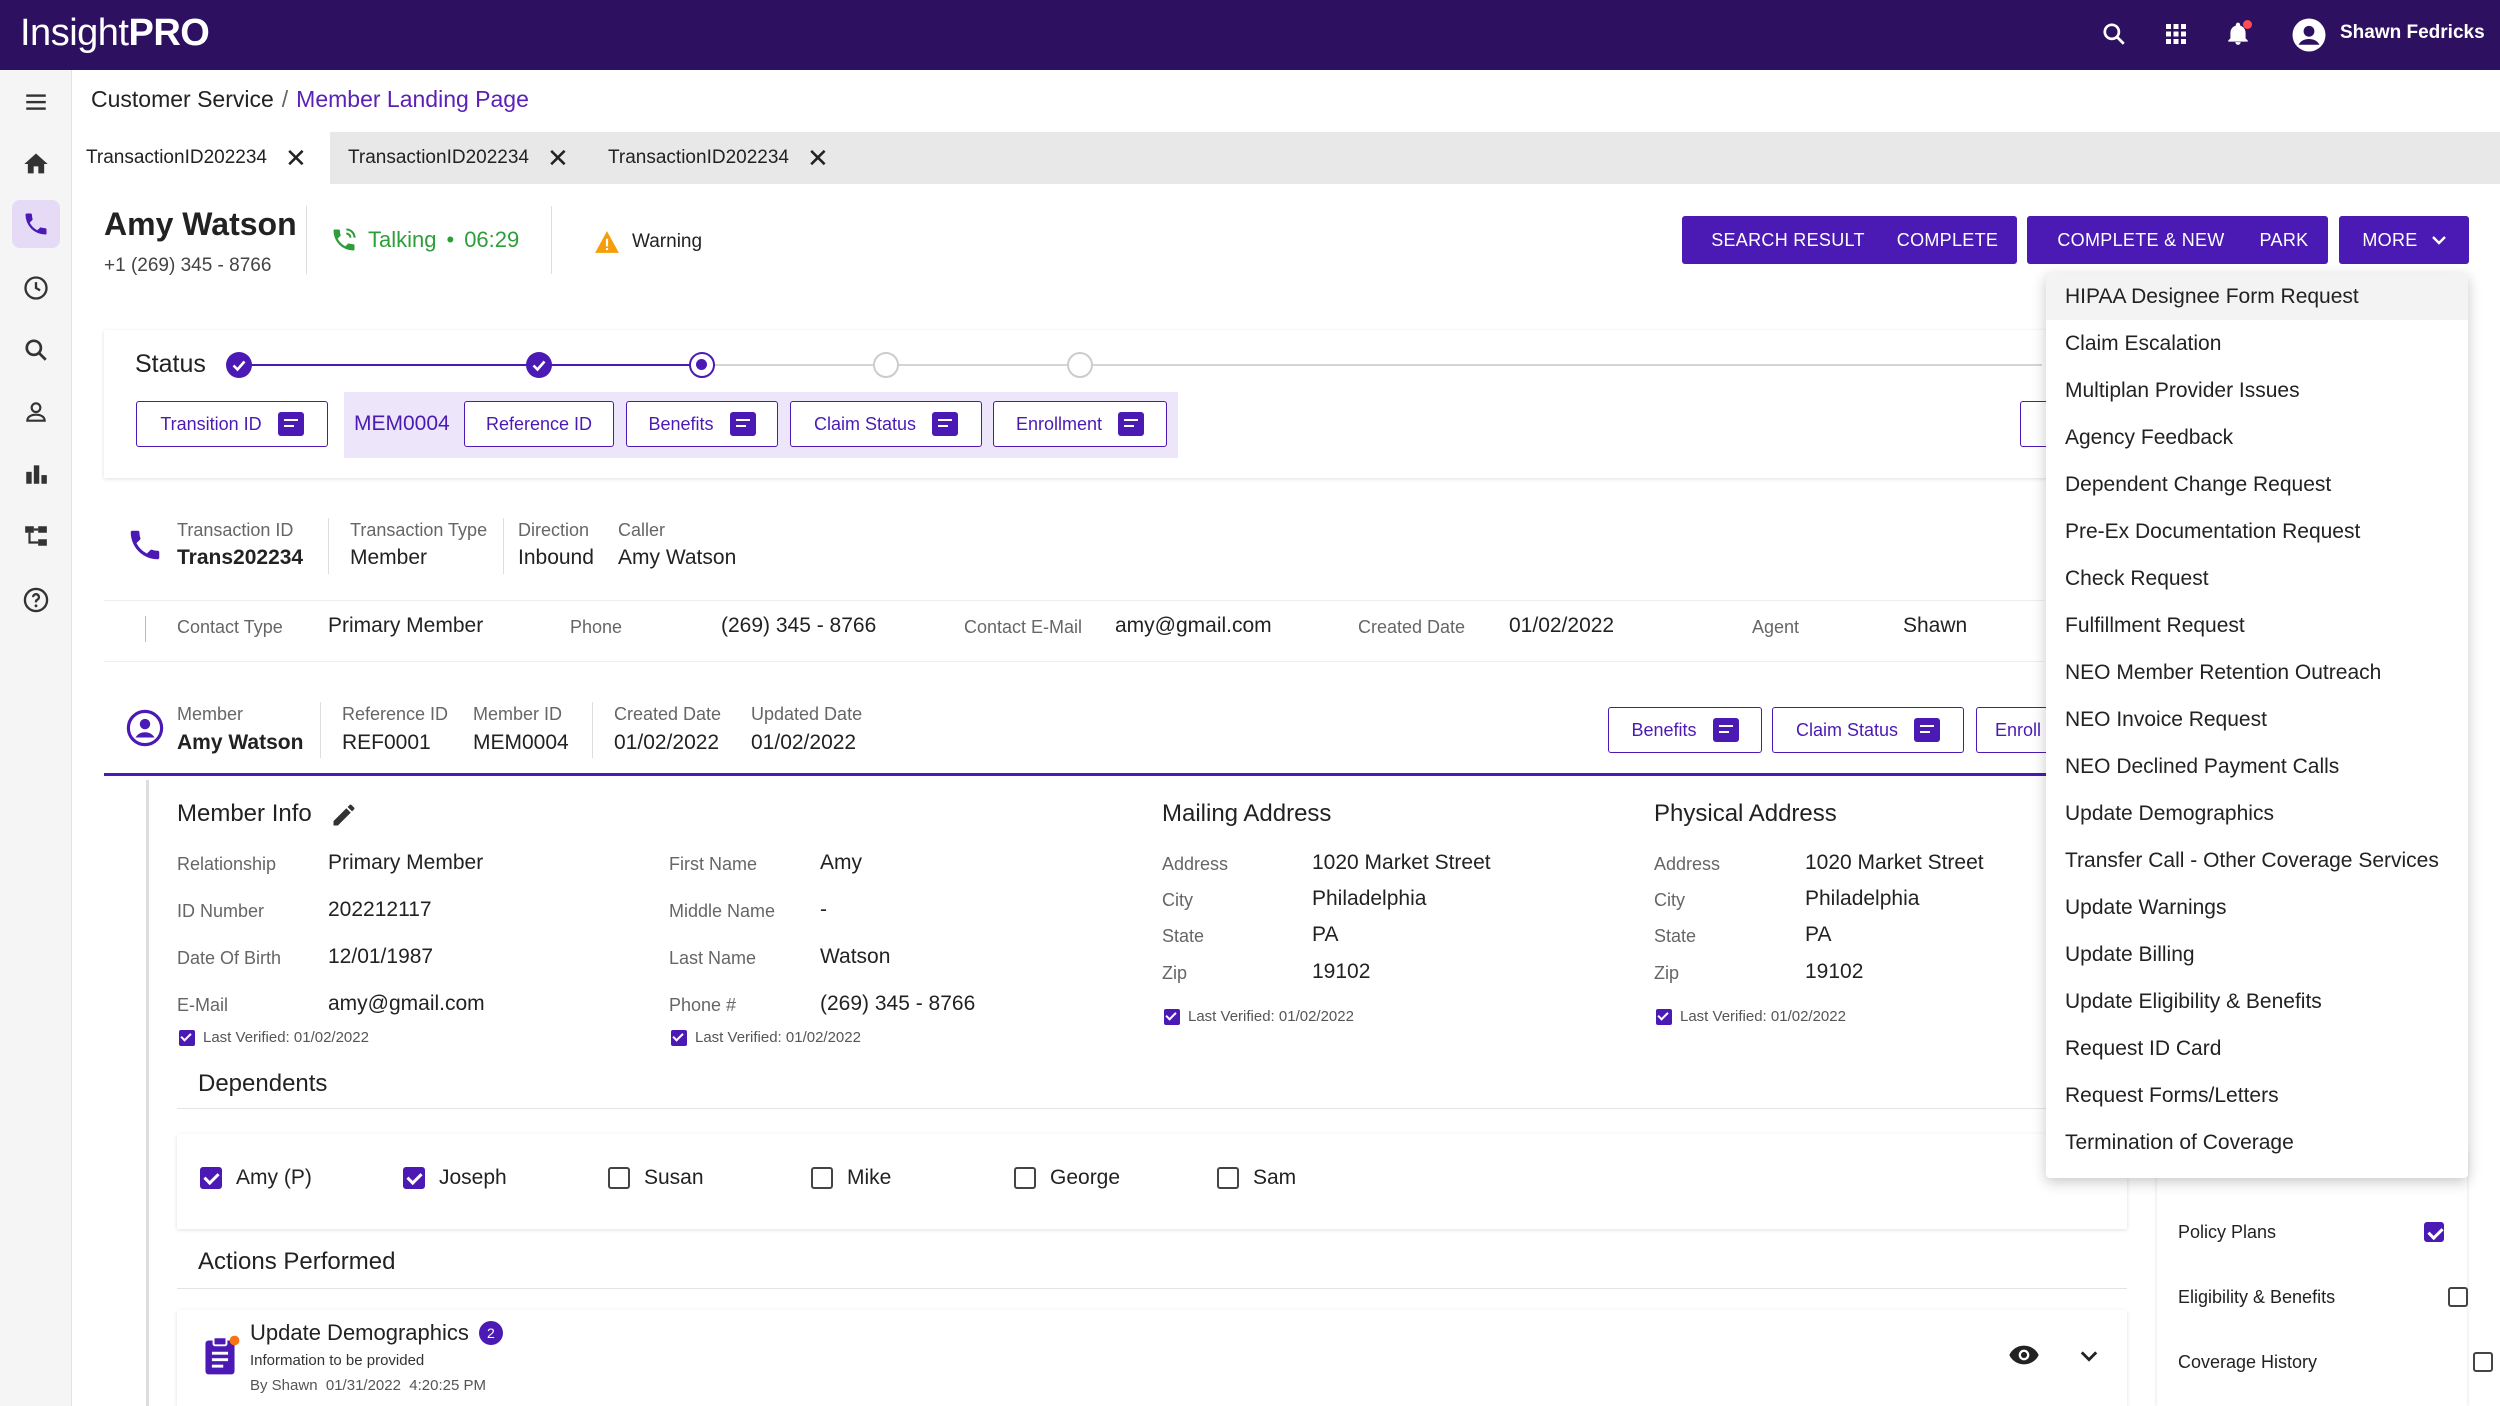 Image resolution: width=2500 pixels, height=1406 pixels. What do you see at coordinates (2257, 296) in the screenshot?
I see `menu-item-hipaa-designee-form-request: HIPAA Designee Form Request` at bounding box center [2257, 296].